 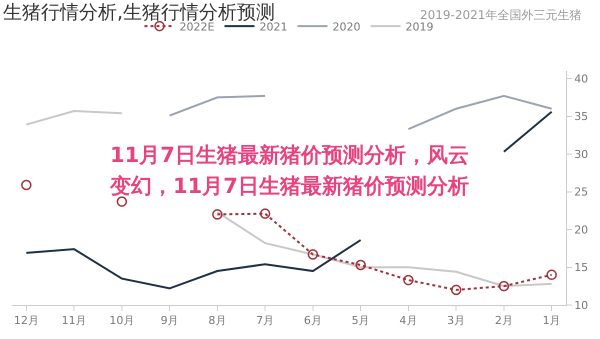 I want to click on x-tick-label: 3月, so click(x=456, y=321).